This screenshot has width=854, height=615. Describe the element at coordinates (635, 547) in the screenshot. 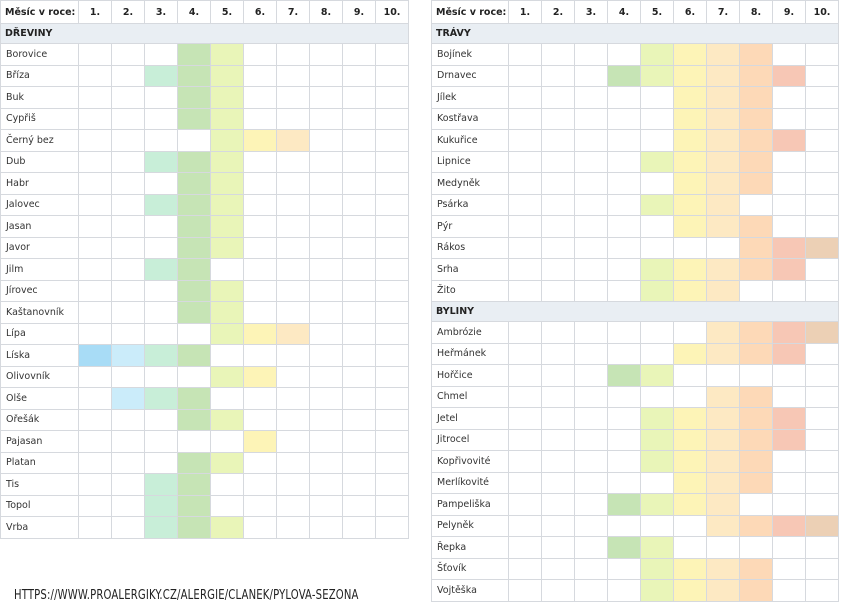

I see `plant-row-repka: Řepka` at that location.